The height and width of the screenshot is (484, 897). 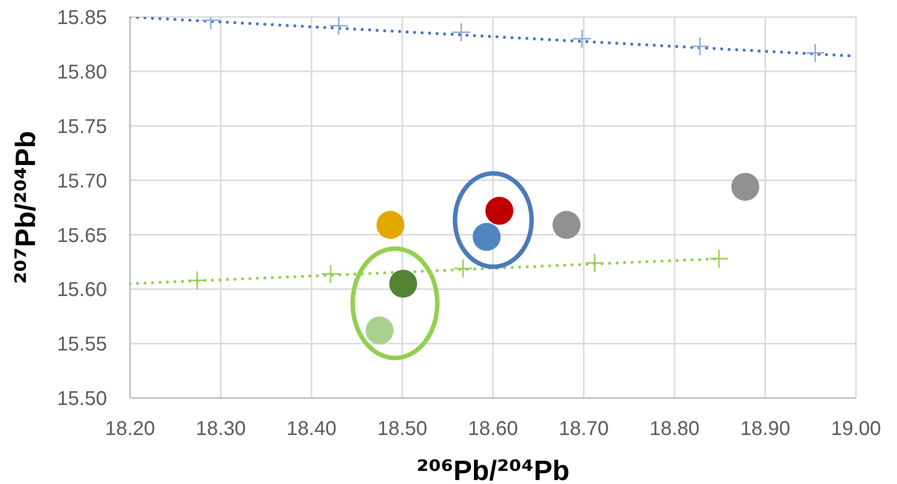 What do you see at coordinates (493, 429) in the screenshot?
I see `x-tick-label: 18.60` at bounding box center [493, 429].